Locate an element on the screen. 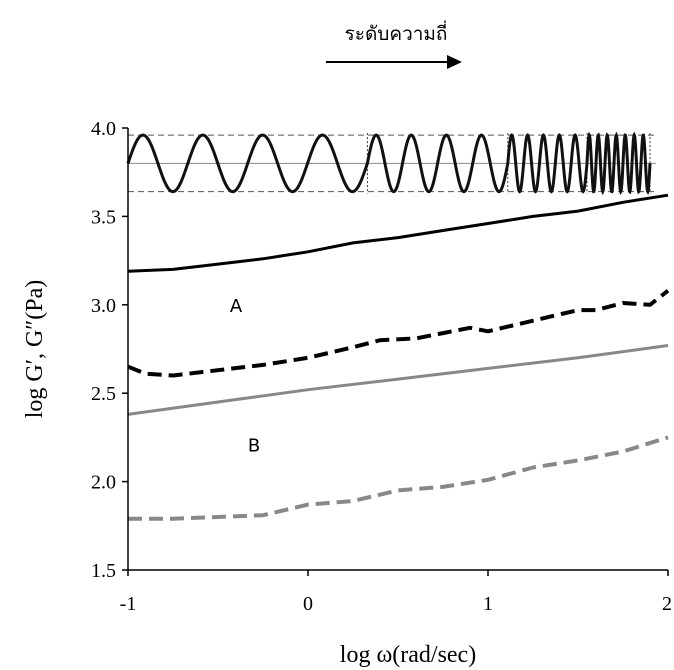 This screenshot has height=670, width=674. x-tick-label: 1 is located at coordinates (488, 604).